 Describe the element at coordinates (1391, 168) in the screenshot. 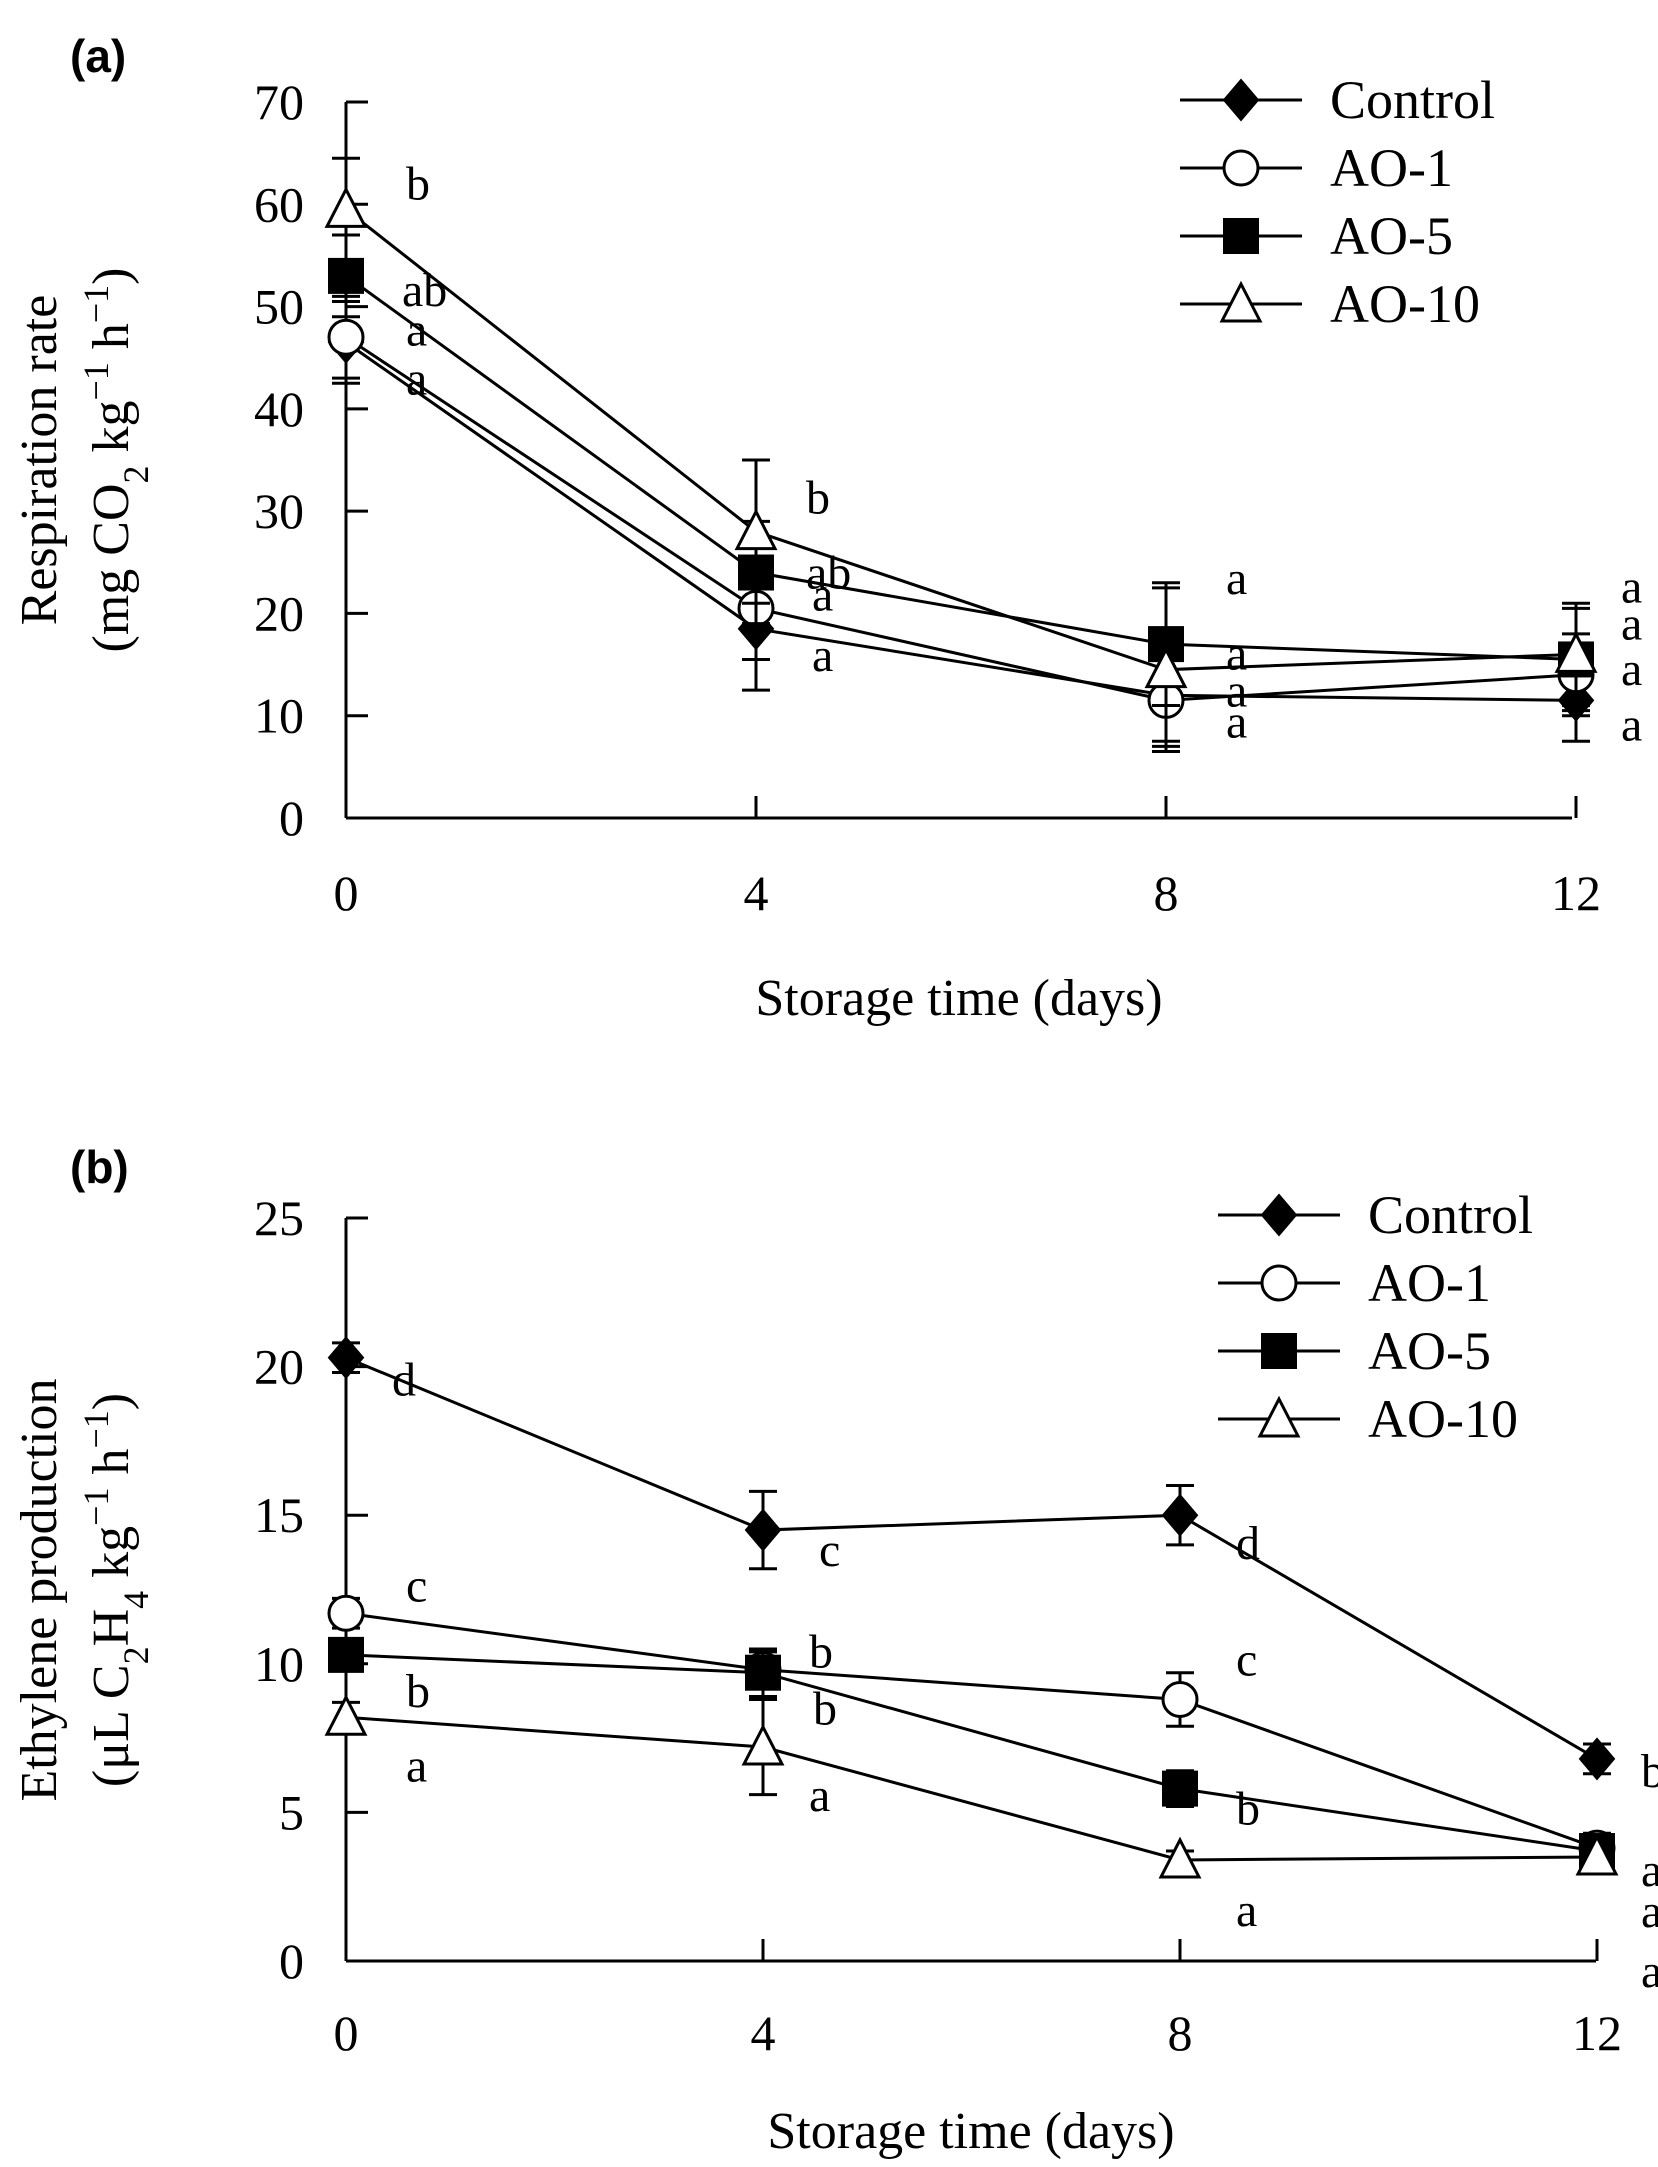

I see `legend-label: AO-1` at that location.